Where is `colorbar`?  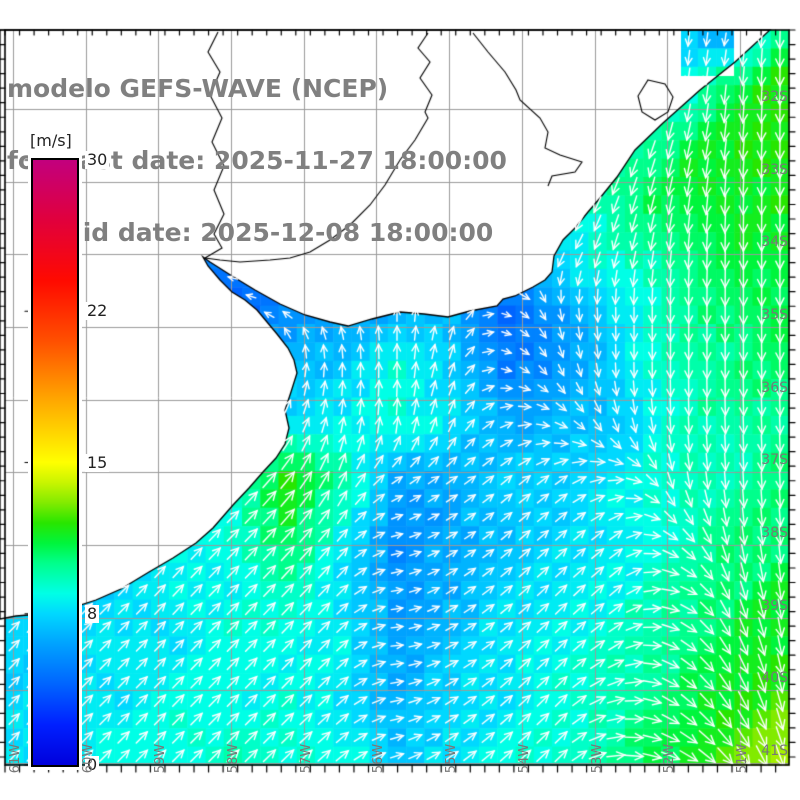 colorbar is located at coordinates (55, 462).